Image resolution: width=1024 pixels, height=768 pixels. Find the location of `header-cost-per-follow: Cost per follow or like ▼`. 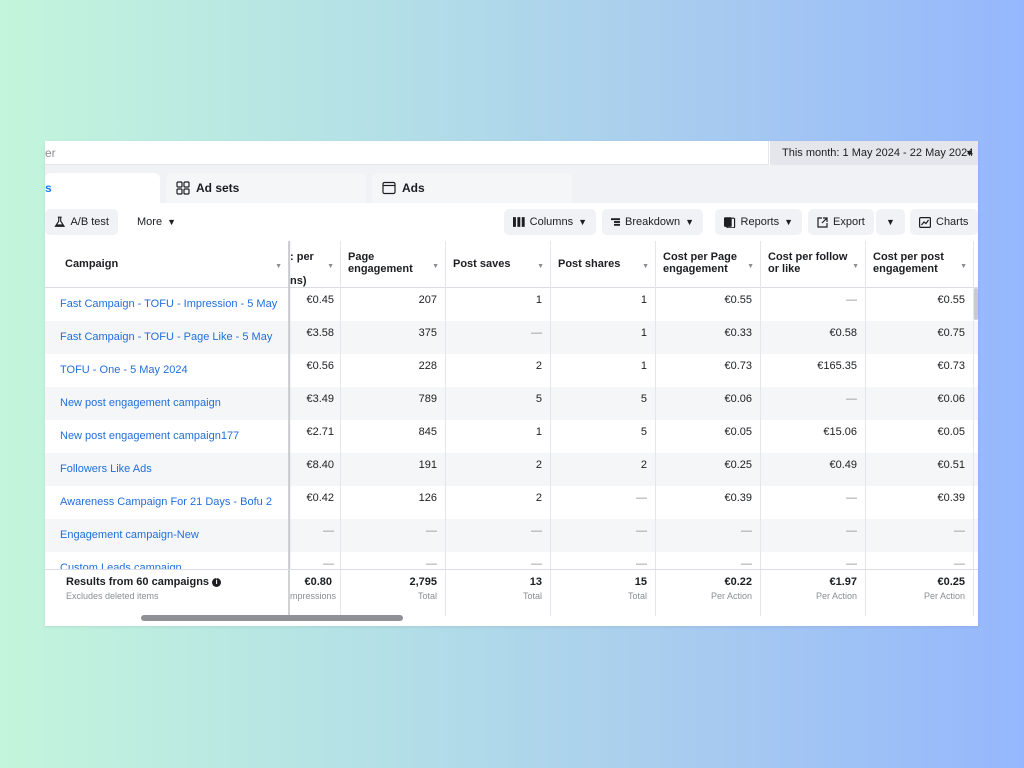

header-cost-per-follow: Cost per follow or like ▼ is located at coordinates (813, 264).